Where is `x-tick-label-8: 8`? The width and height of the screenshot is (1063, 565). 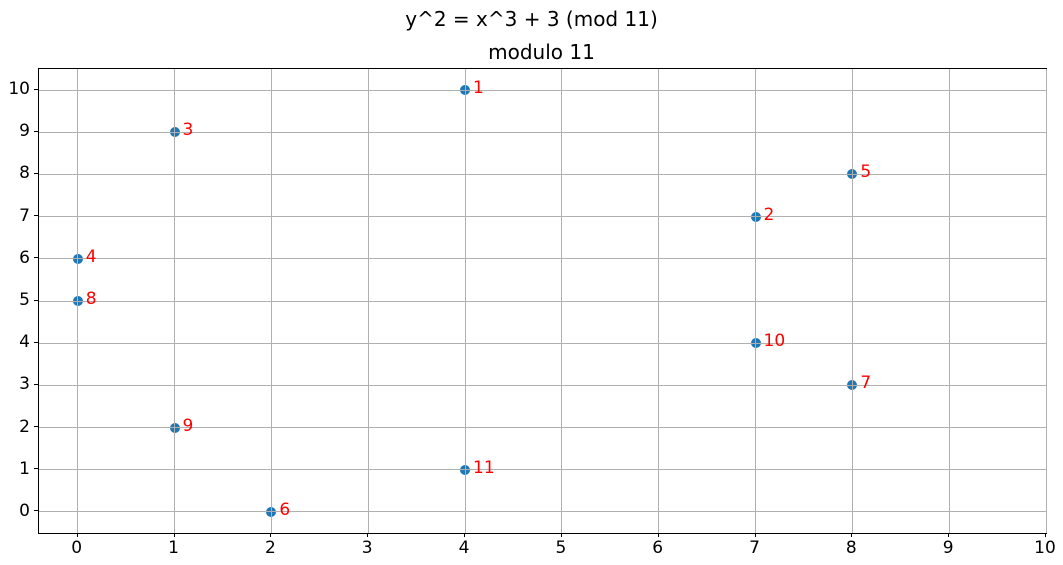 x-tick-label-8: 8 is located at coordinates (851, 548).